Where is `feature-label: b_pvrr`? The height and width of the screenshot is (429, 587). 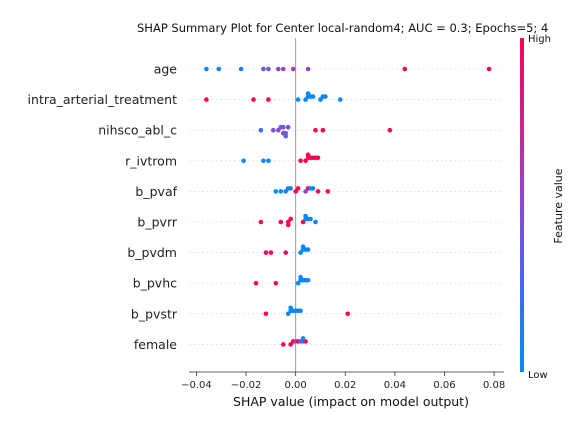 feature-label: b_pvrr is located at coordinates (157, 222).